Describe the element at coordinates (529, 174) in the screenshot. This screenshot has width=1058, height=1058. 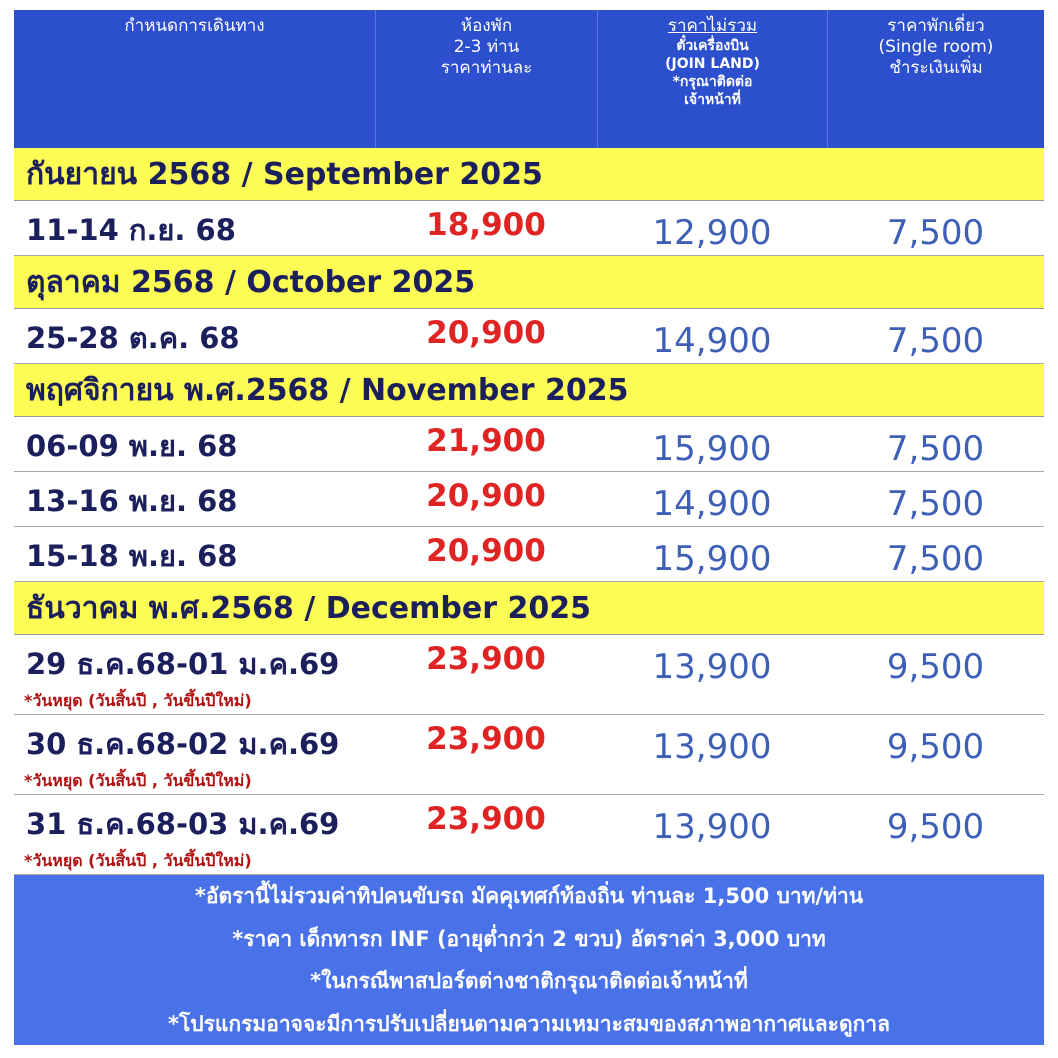
I see `section-title: กันยายน 2568 / September 2025` at that location.